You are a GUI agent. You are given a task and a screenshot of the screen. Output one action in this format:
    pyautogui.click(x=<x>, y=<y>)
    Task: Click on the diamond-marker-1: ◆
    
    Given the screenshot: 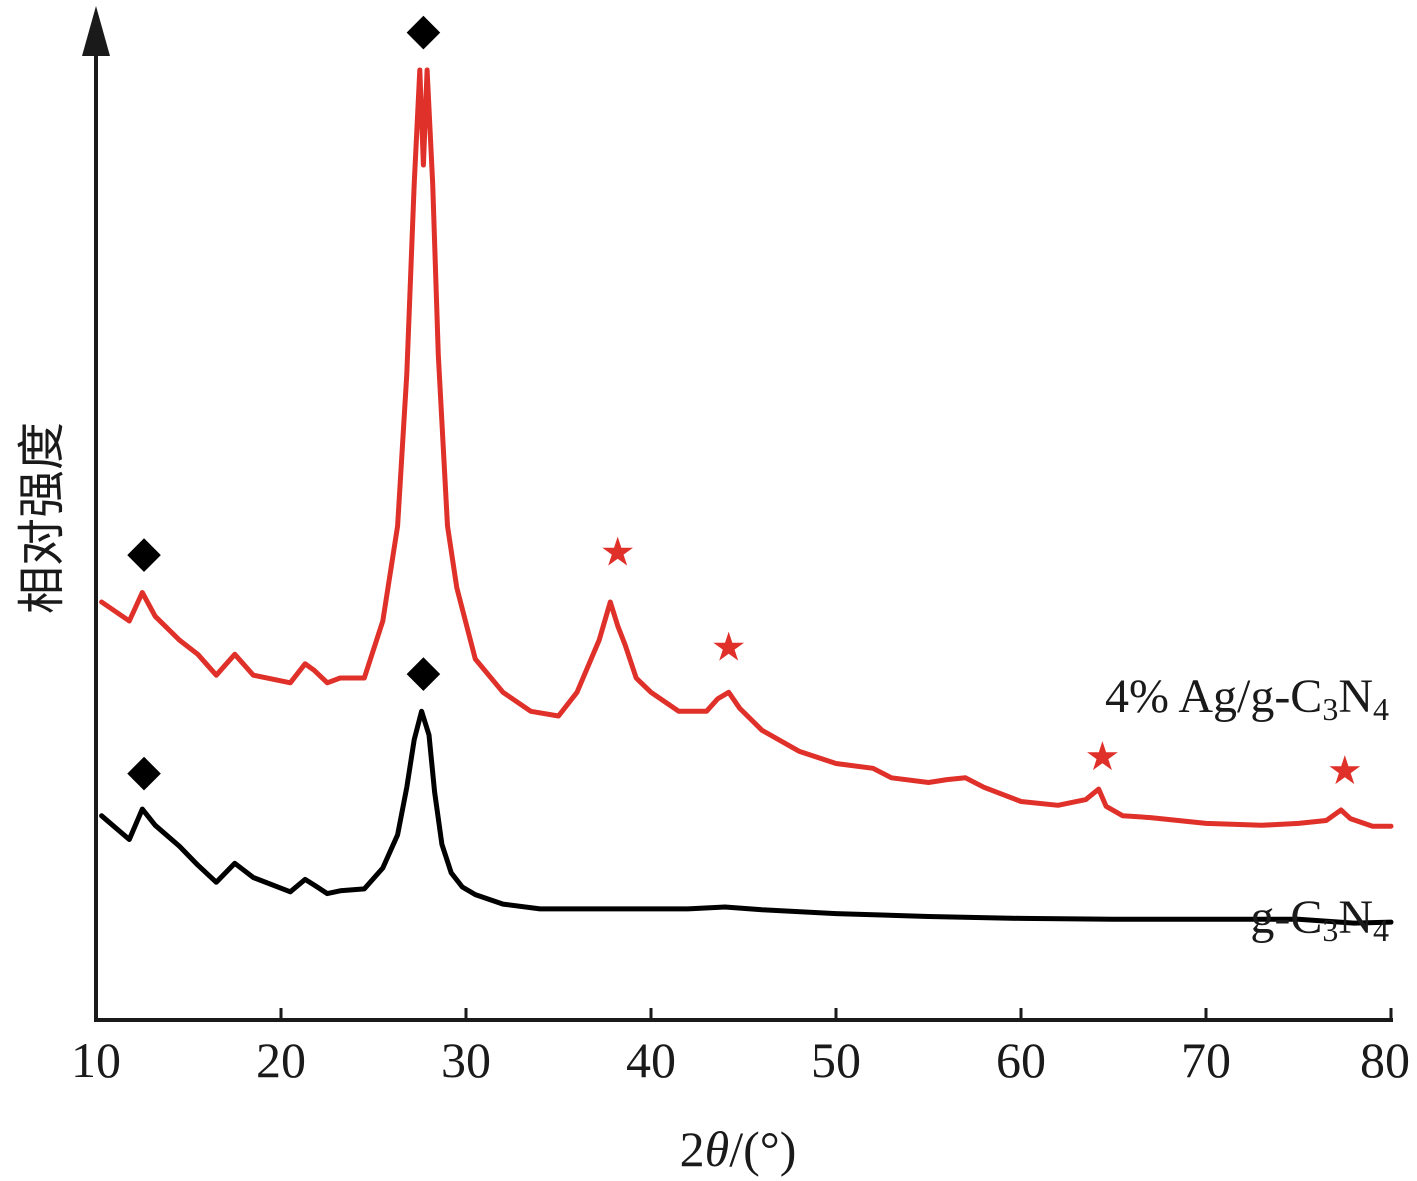 What is the action you would take?
    pyautogui.click(x=424, y=29)
    